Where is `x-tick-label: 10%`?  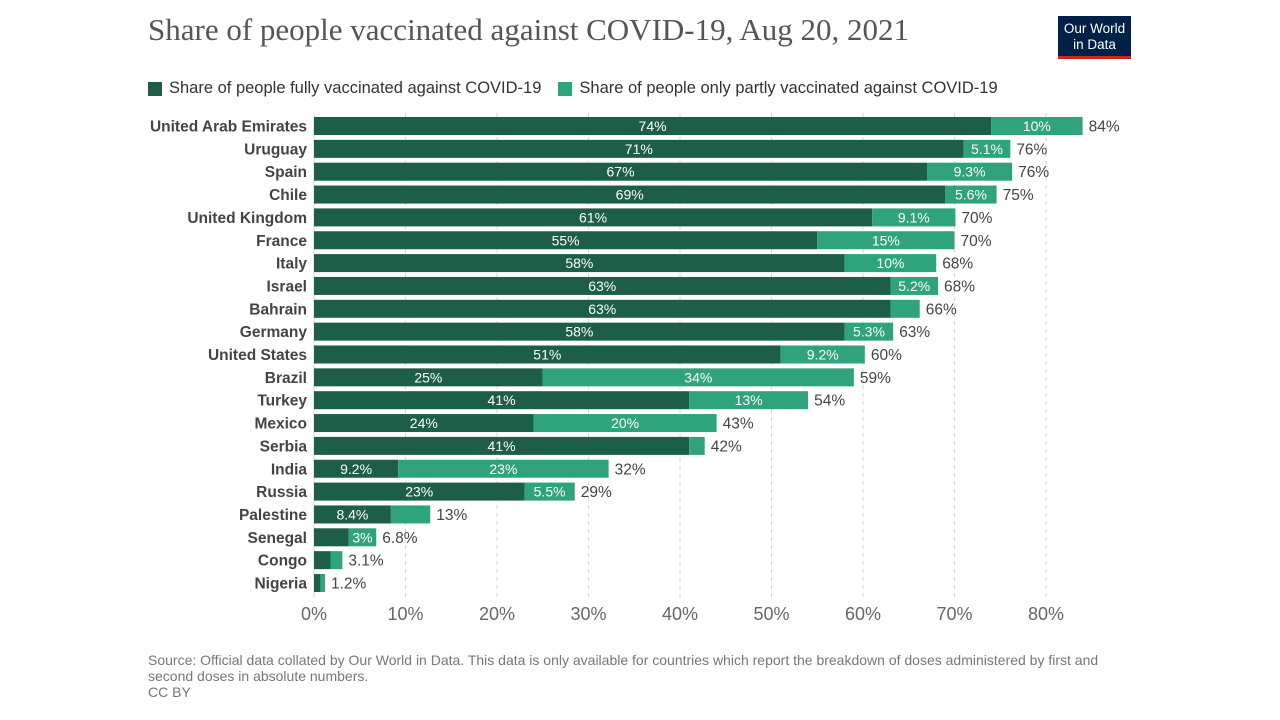
x-tick-label: 10% is located at coordinates (405, 614).